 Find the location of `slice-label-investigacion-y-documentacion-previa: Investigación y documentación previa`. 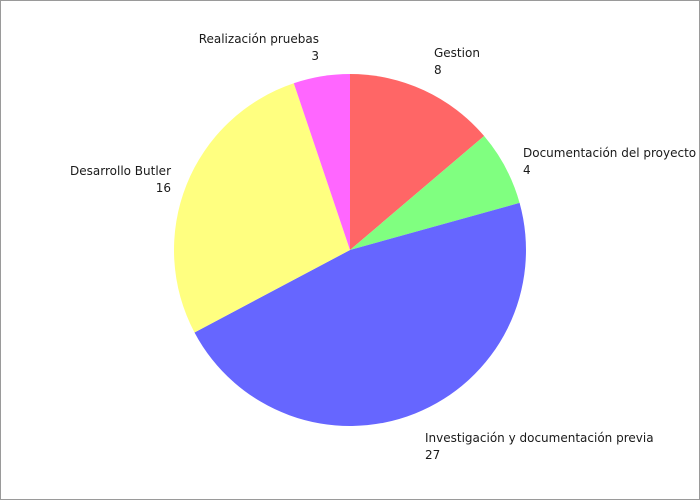

slice-label-investigacion-y-documentacion-previa: Investigación y documentación previa is located at coordinates (539, 438).